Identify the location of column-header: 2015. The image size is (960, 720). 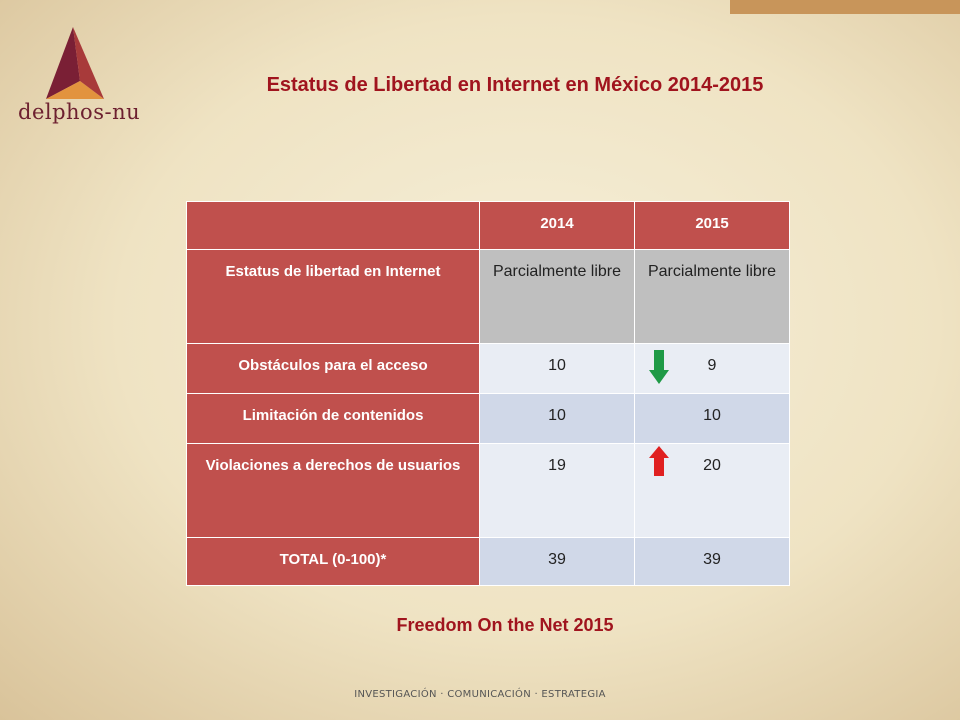
(712, 225).